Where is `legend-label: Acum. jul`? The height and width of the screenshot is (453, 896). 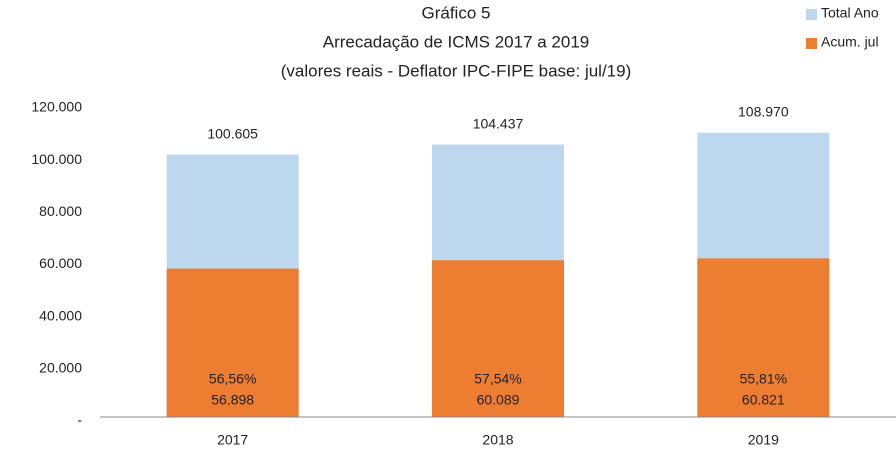
legend-label: Acum. jul is located at coordinates (850, 42).